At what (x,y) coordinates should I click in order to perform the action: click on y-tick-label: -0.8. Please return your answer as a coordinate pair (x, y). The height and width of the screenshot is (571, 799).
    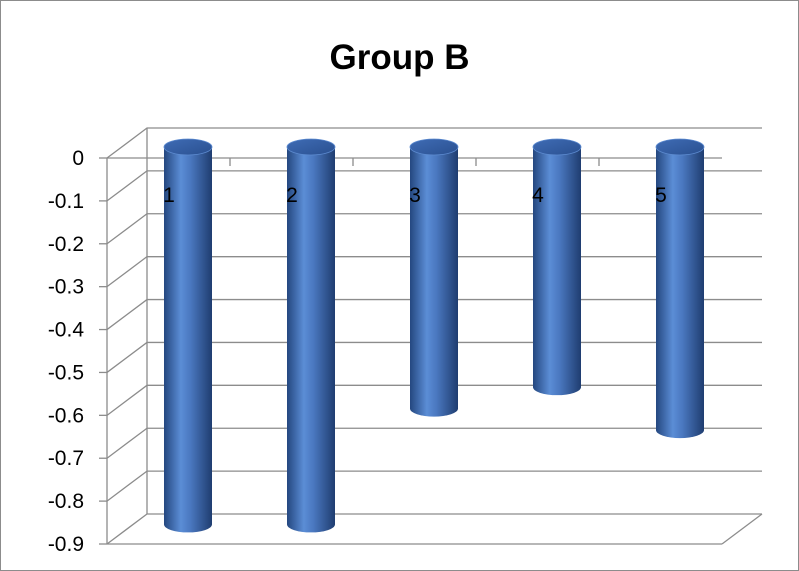
    Looking at the image, I should click on (66, 501).